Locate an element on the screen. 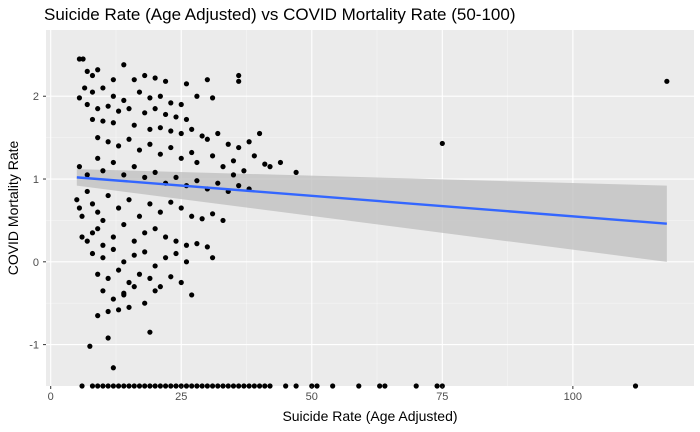  trend-line-group is located at coordinates (371, 200).